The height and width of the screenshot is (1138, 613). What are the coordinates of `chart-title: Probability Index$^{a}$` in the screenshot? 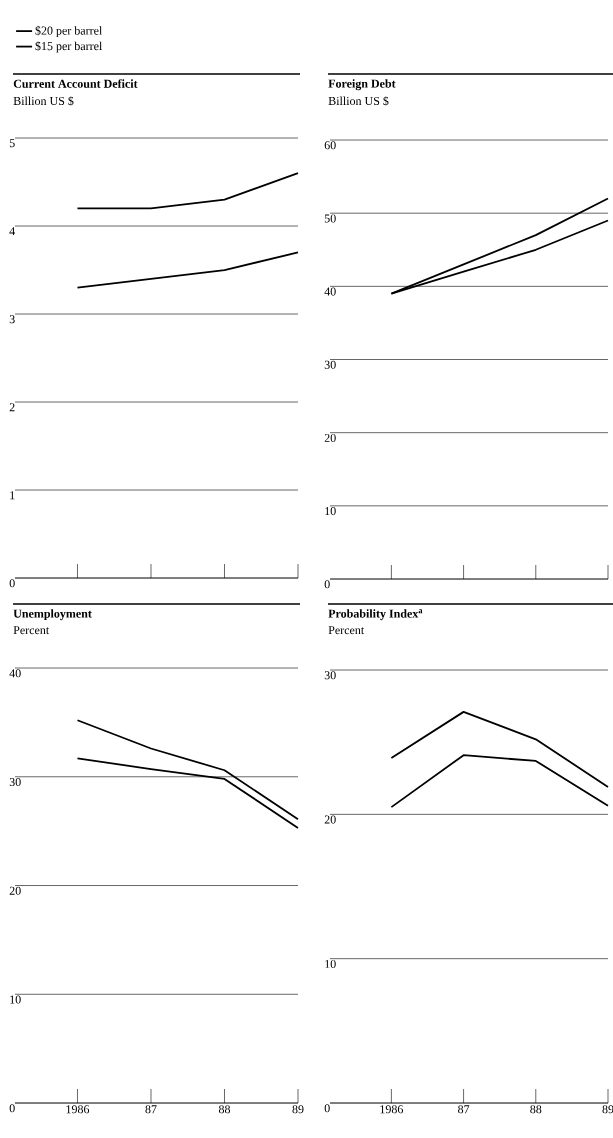 It's located at (375, 615).